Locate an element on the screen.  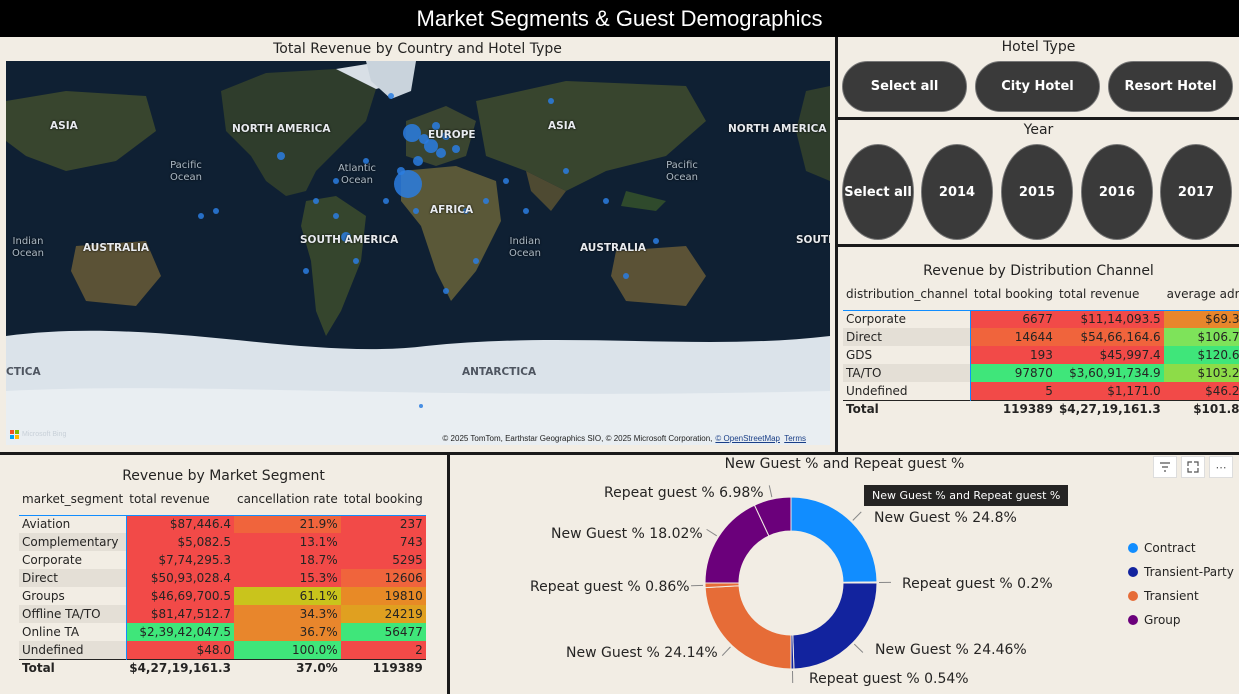
donut-slice-transient-new is located at coordinates (748, 627).